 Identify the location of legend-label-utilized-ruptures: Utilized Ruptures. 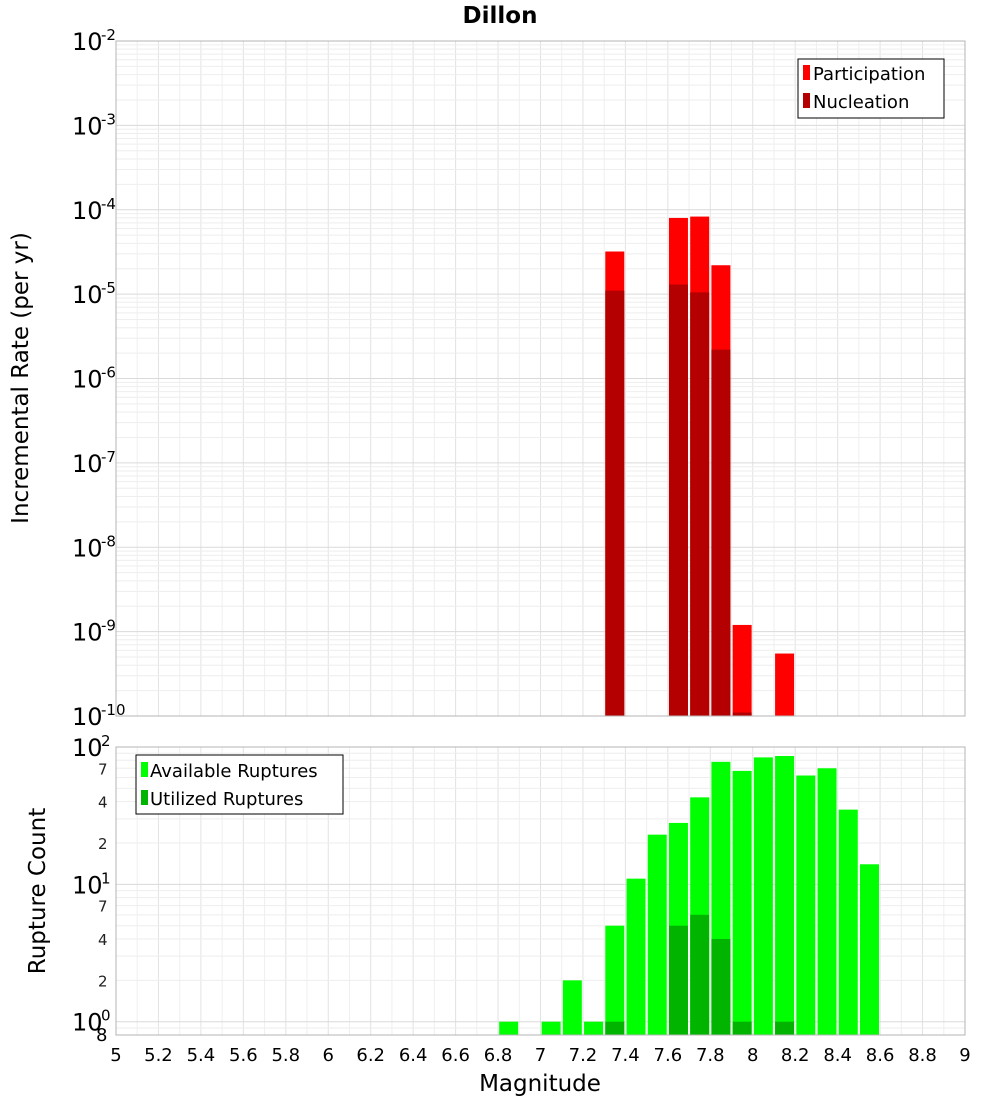
(226, 799).